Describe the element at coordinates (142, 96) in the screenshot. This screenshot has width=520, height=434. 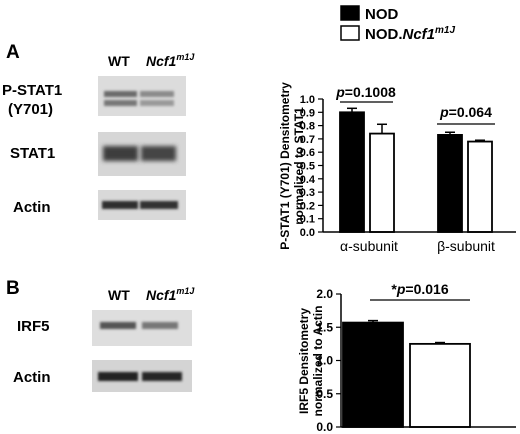
I see `blot-image-pstat1` at that location.